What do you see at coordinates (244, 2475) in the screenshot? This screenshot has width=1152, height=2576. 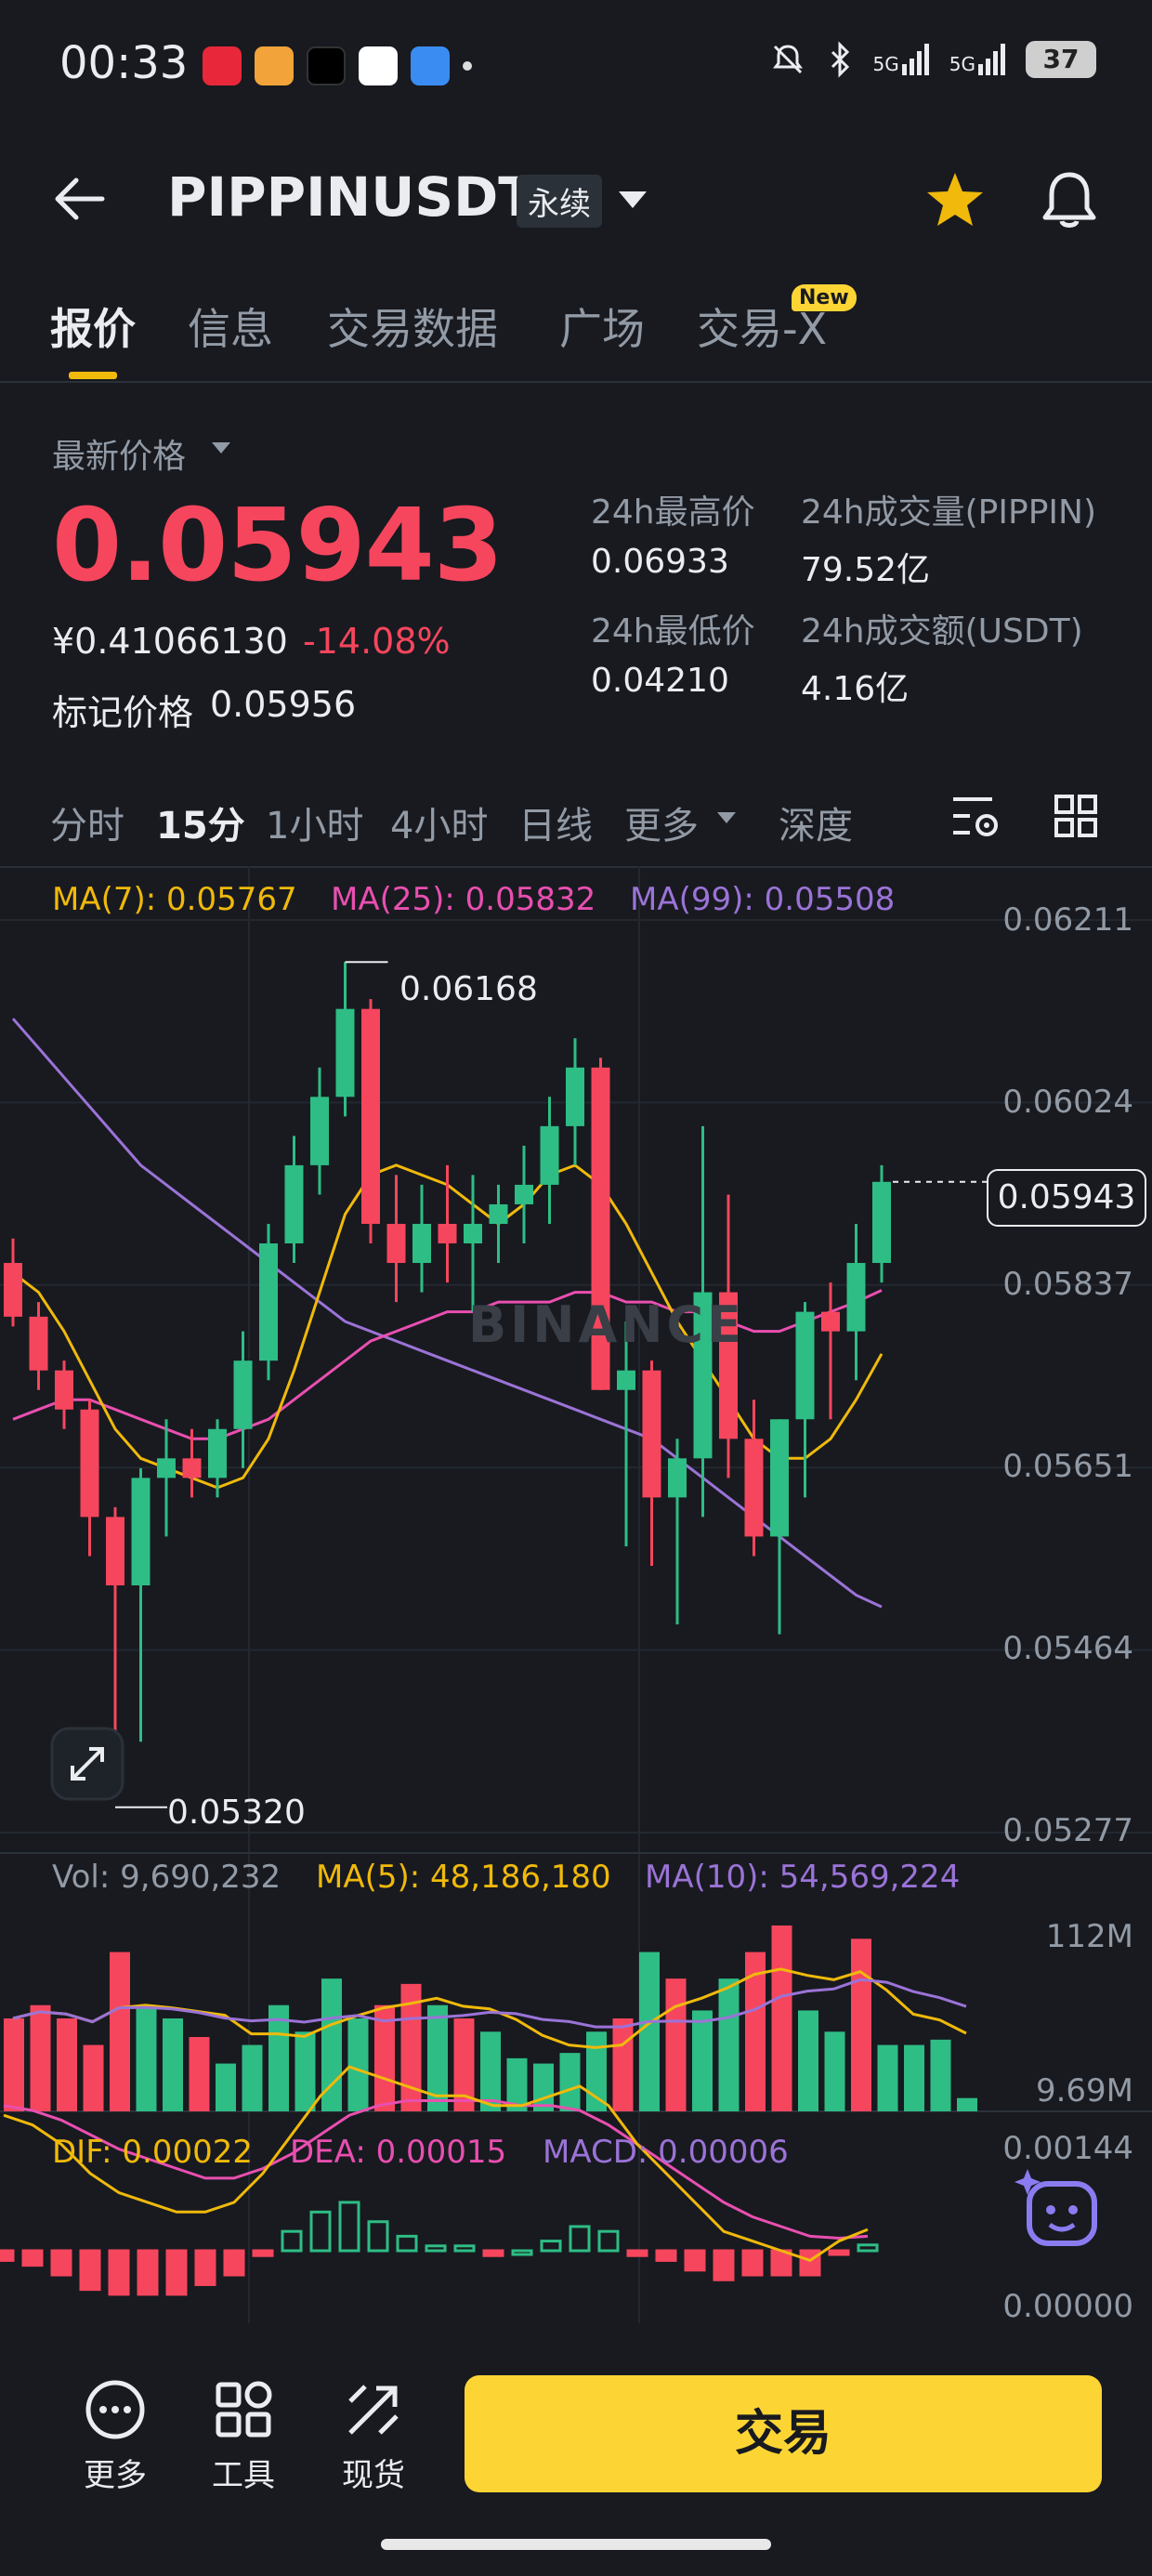 I see `tools-label: 工具` at bounding box center [244, 2475].